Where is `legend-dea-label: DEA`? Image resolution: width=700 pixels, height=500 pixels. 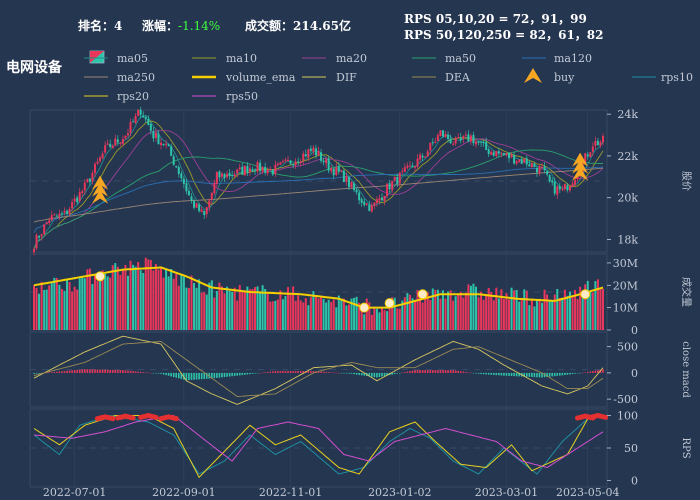
legend-dea-label: DEA is located at coordinates (458, 77).